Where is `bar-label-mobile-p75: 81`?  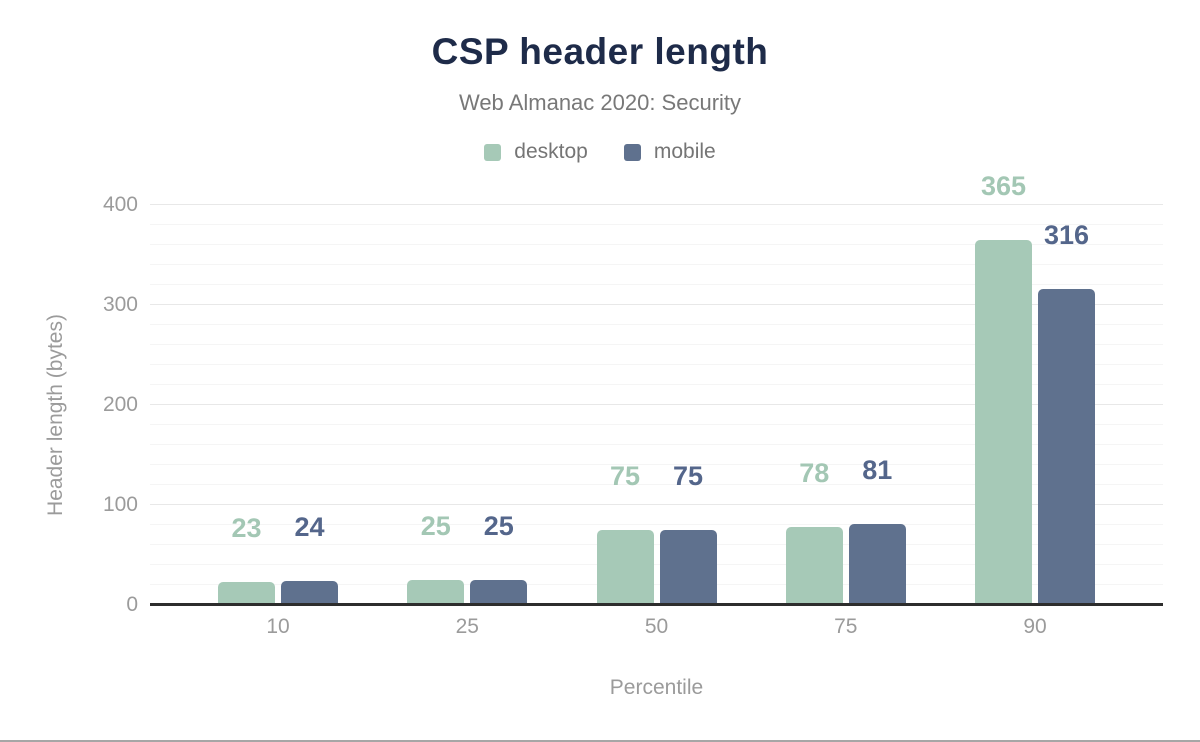
bar-label-mobile-p75: 81 is located at coordinates (877, 470).